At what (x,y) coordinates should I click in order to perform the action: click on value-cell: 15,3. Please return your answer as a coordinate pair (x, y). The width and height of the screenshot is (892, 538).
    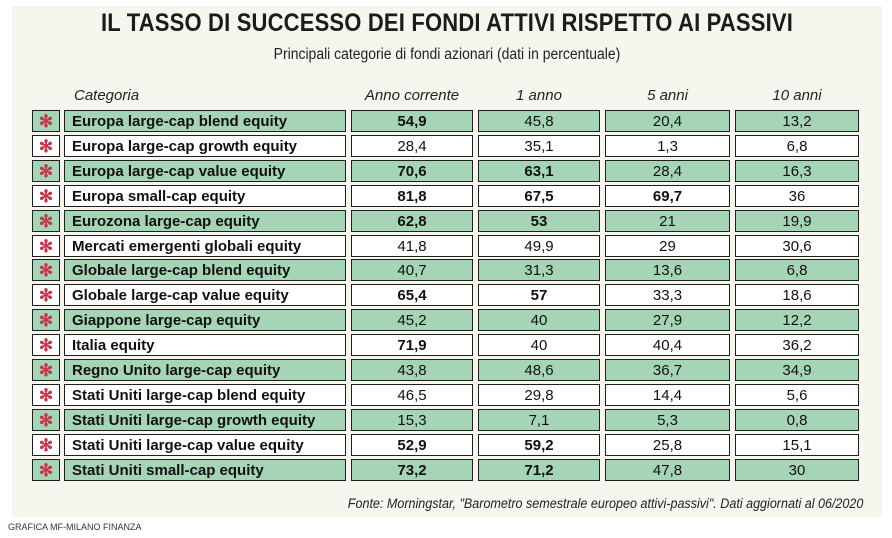
    Looking at the image, I should click on (412, 420).